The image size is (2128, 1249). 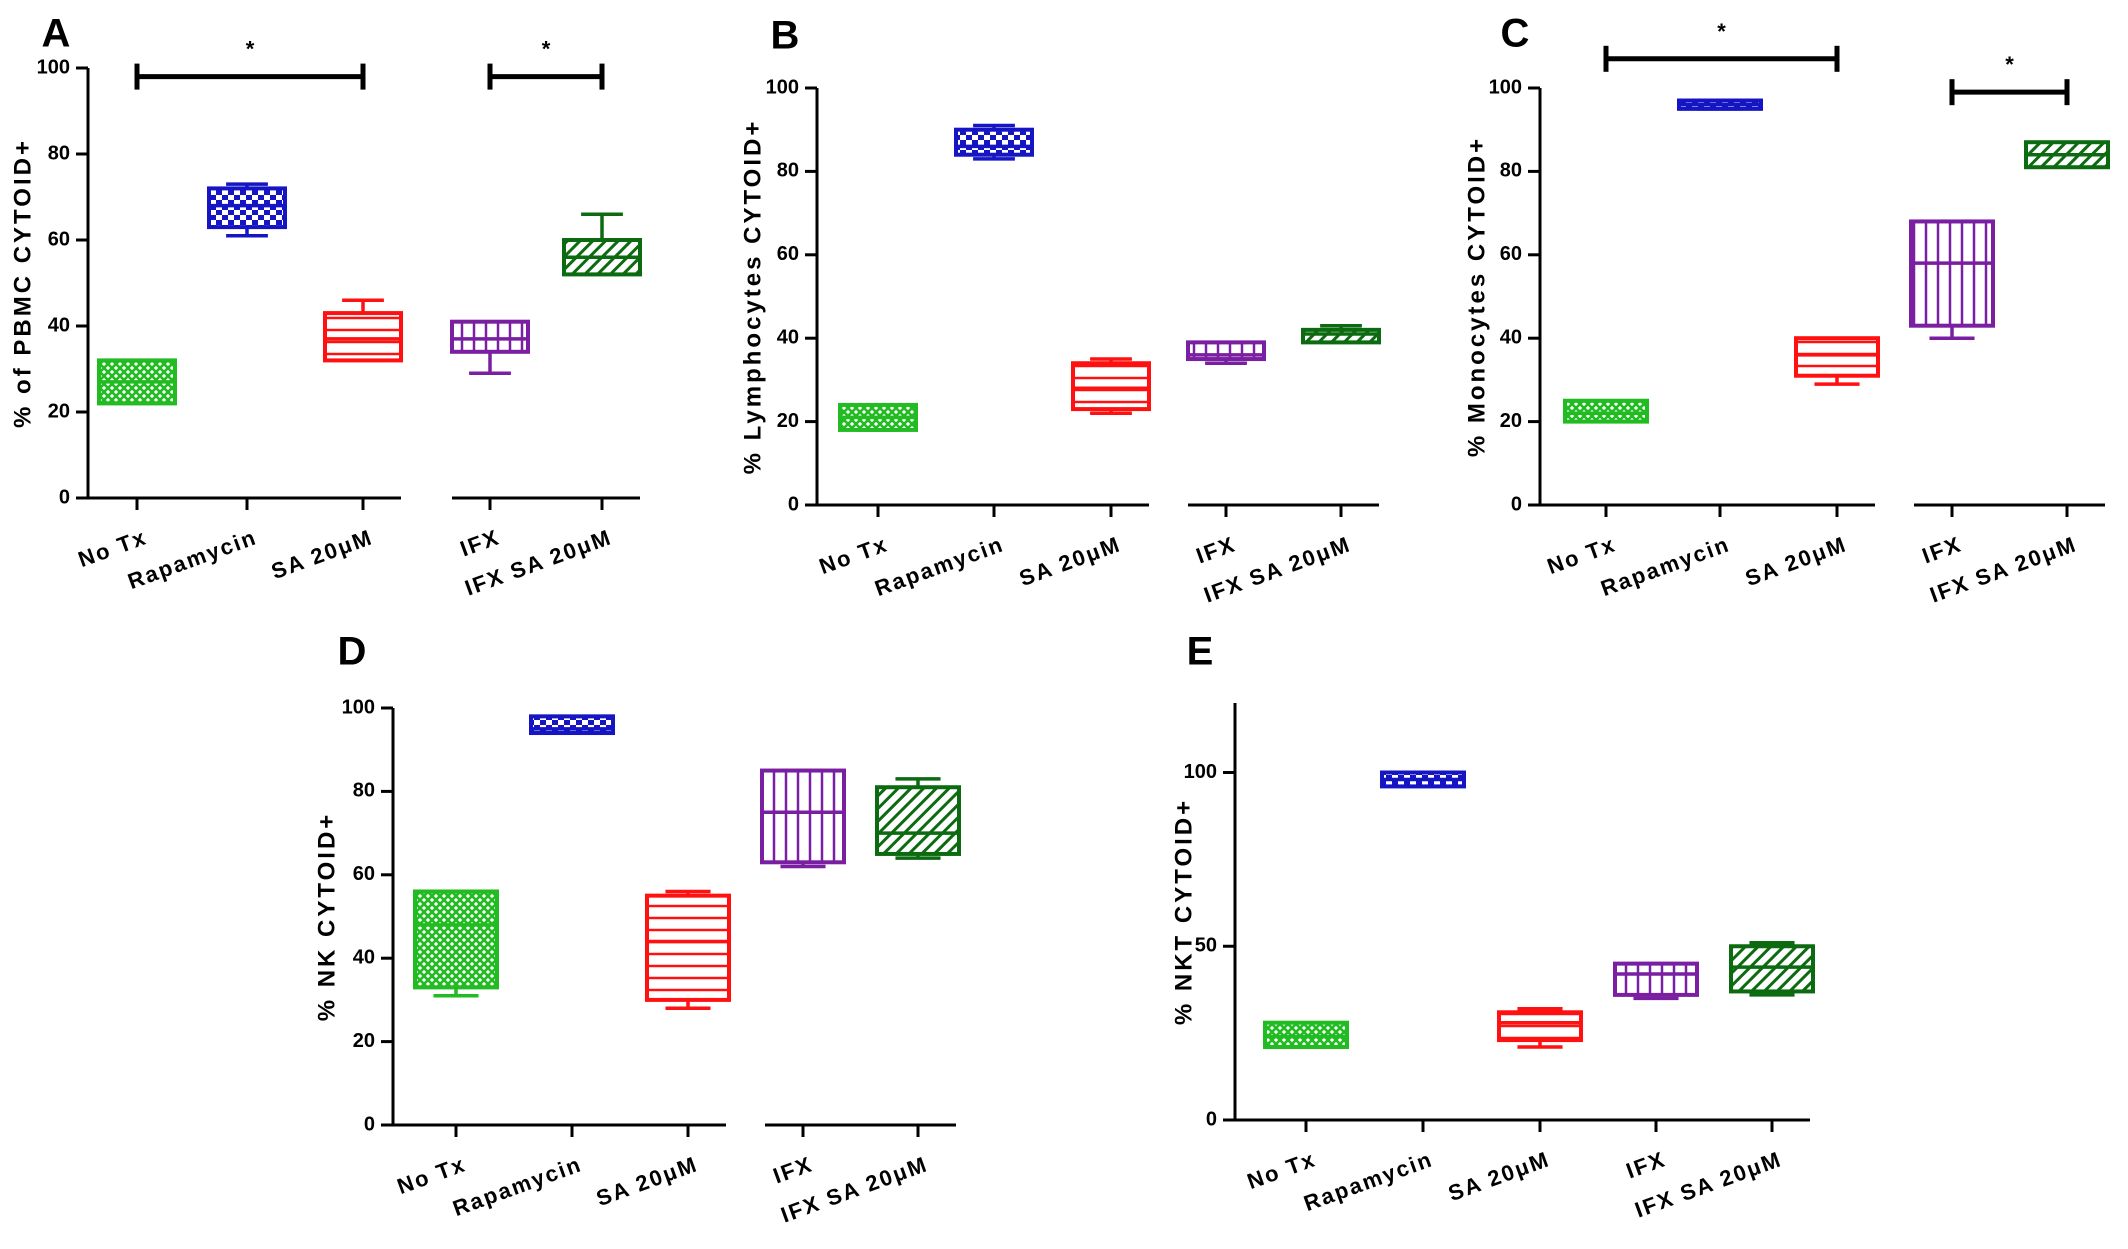 I want to click on box-d-sa-20-m: SA 20μM, so click(x=662, y=1050).